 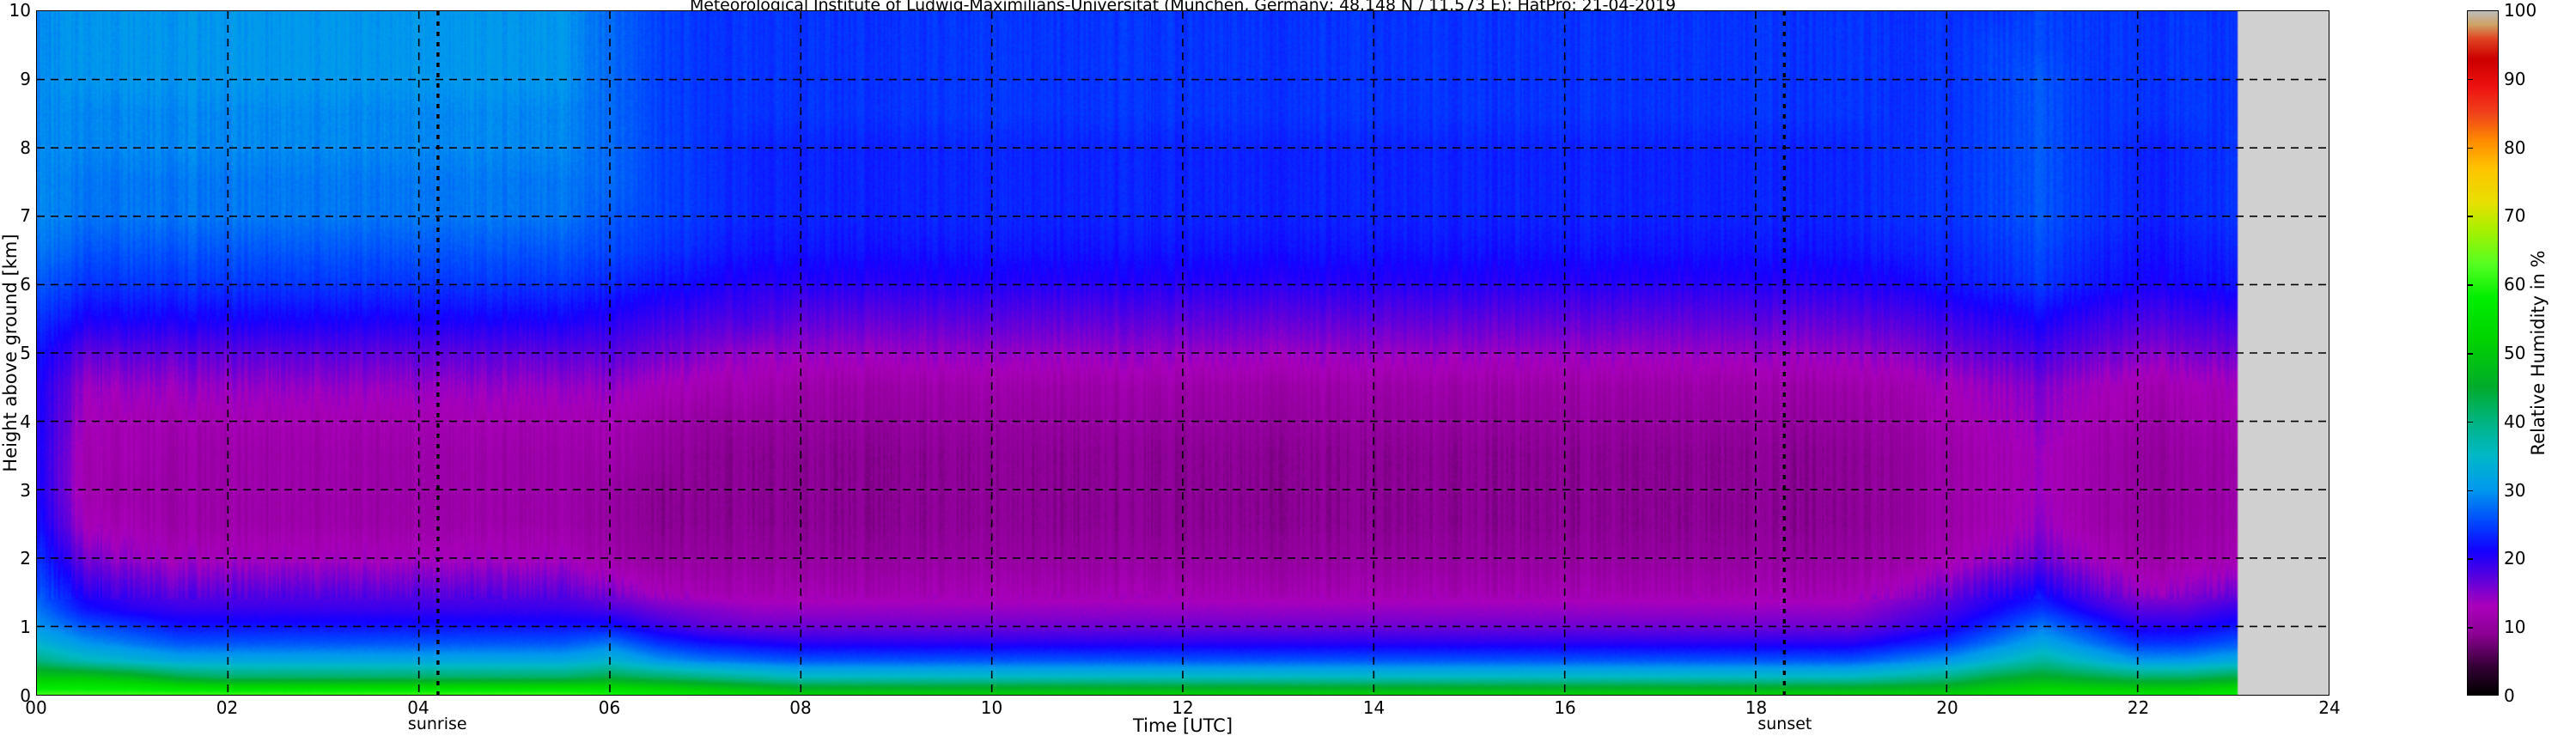 I want to click on colorbar-tick-label: 30, so click(x=2515, y=490).